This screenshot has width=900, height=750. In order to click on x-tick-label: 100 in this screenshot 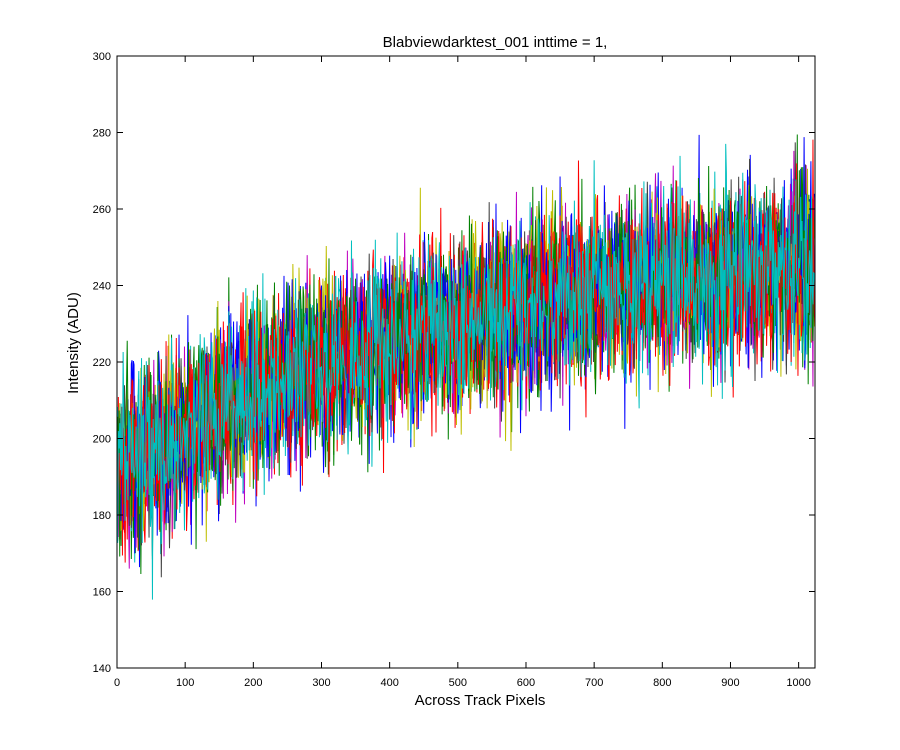, I will do `click(185, 683)`.